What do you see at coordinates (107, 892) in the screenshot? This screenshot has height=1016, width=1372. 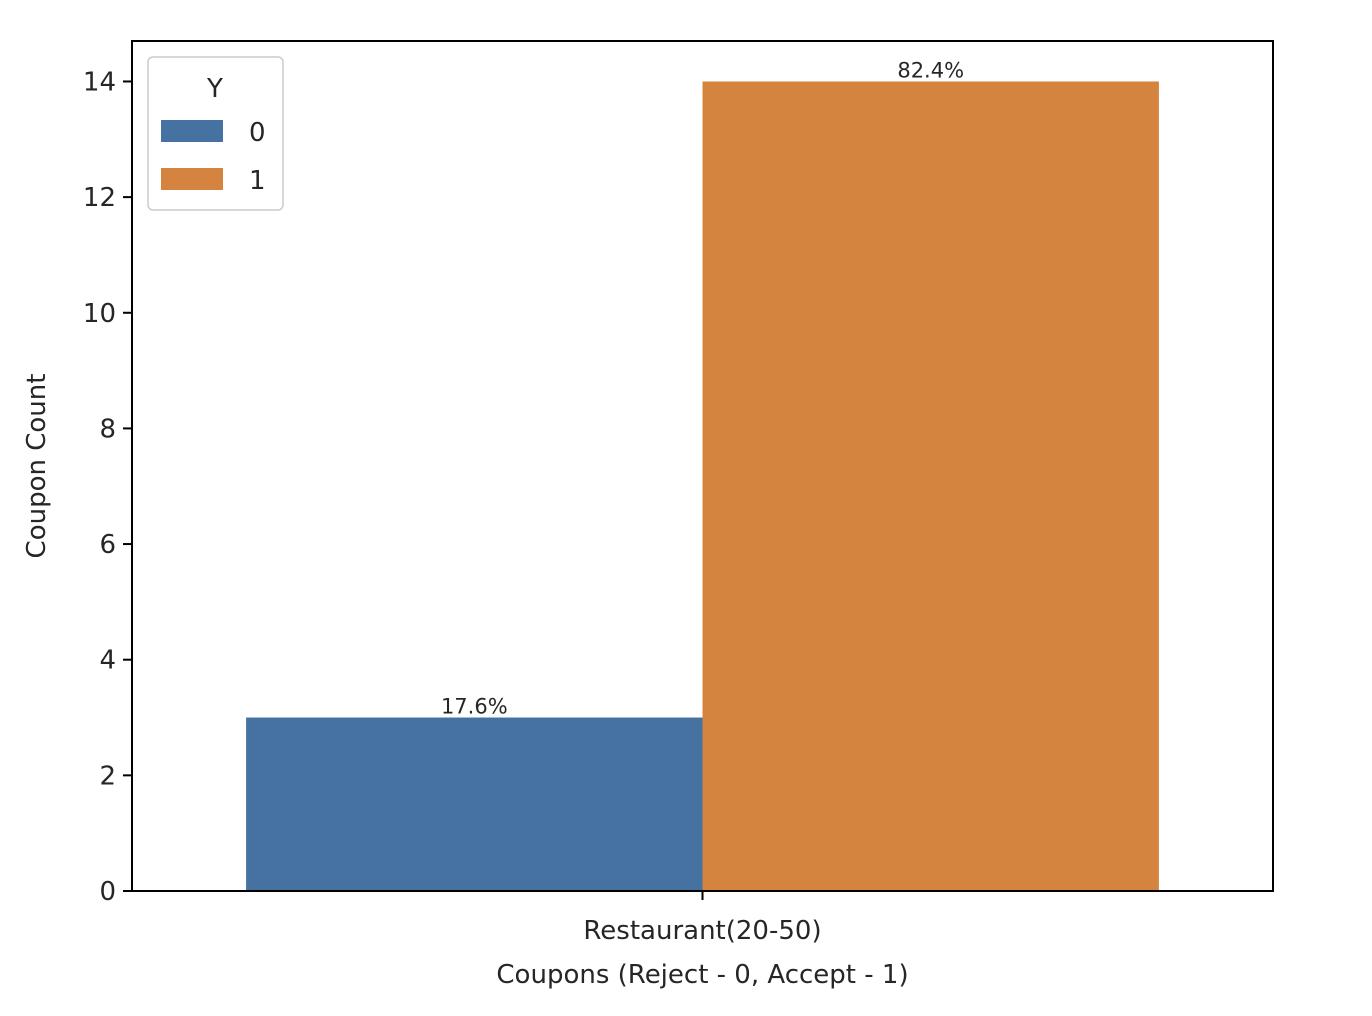 I see `y-tick-label-0: 0` at bounding box center [107, 892].